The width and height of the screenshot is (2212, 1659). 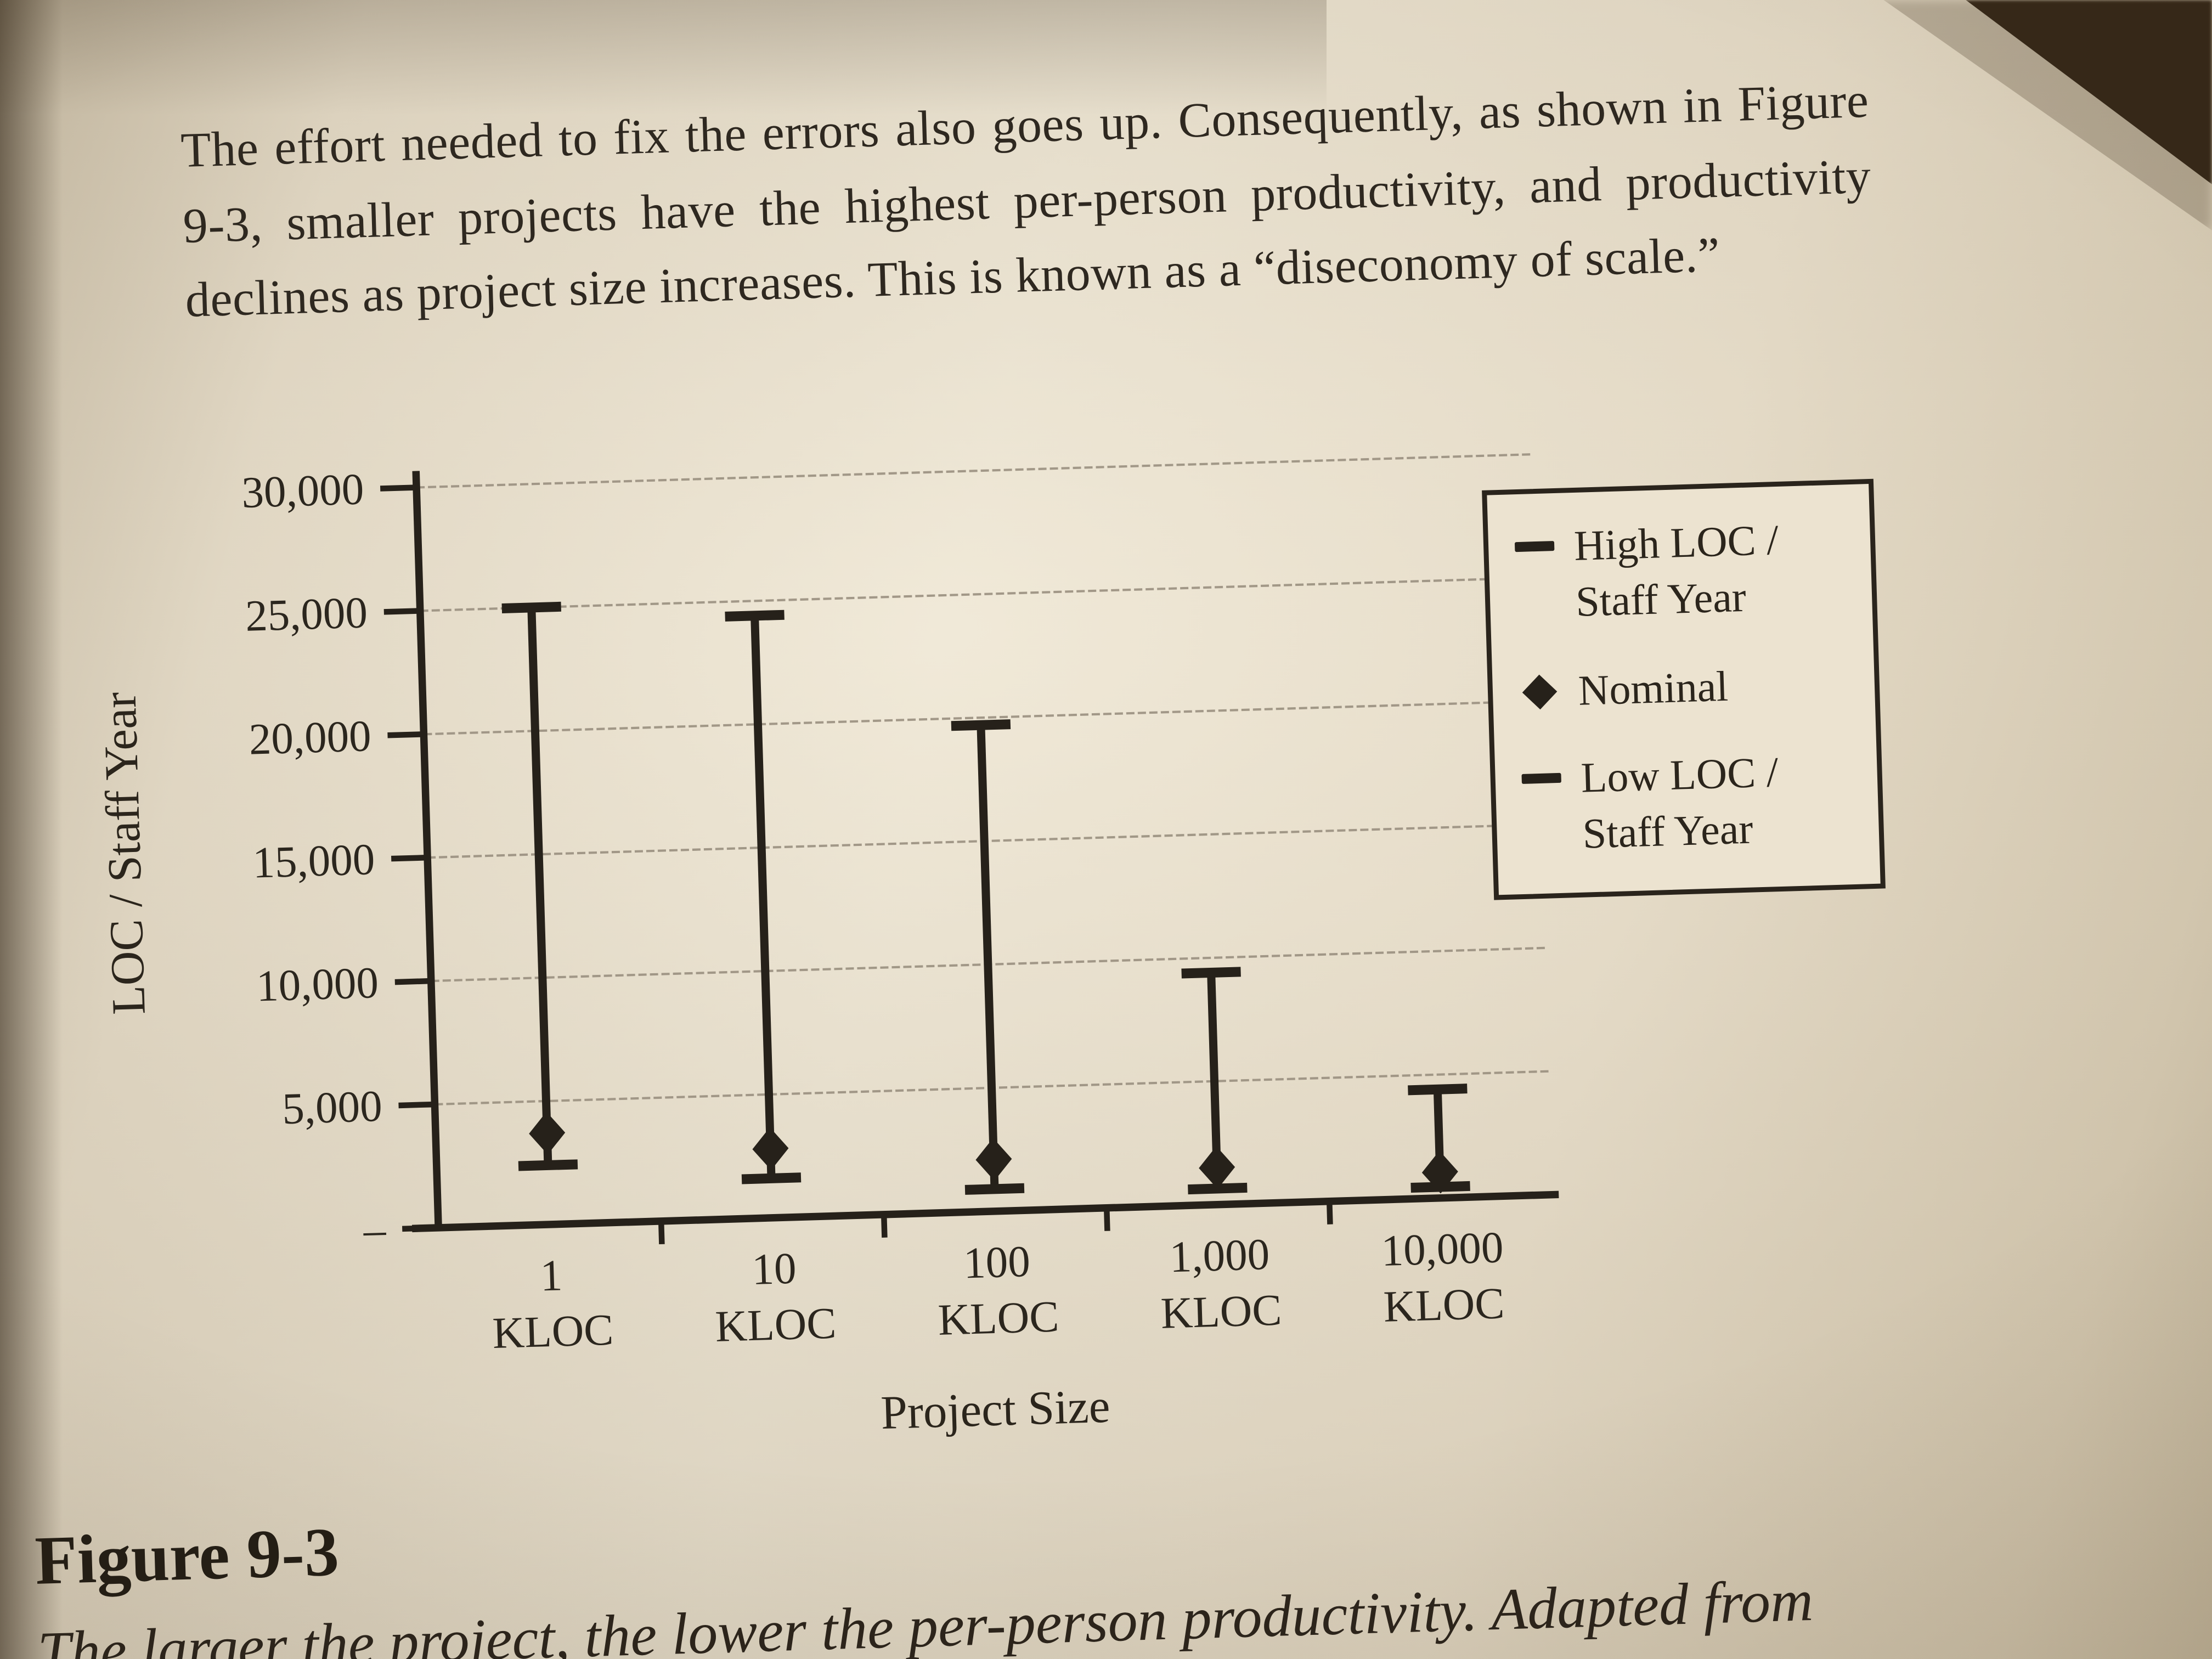 I want to click on svg-text: 1,000, so click(x=1220, y=1255).